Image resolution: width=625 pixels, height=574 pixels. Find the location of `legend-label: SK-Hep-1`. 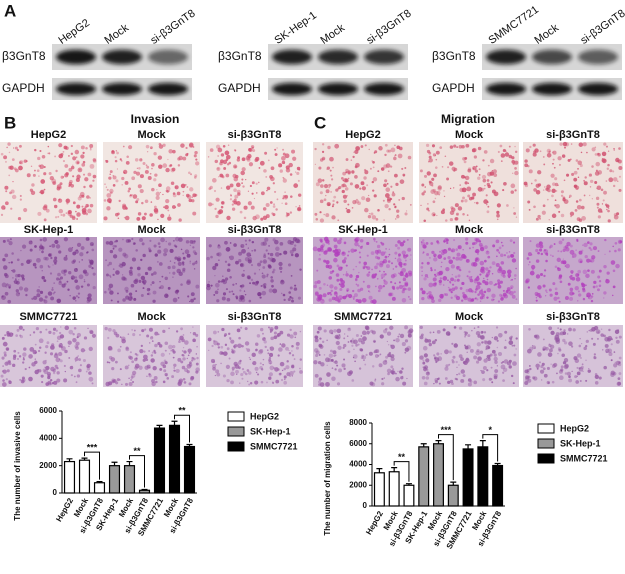

legend-label: SK-Hep-1 is located at coordinates (270, 431).